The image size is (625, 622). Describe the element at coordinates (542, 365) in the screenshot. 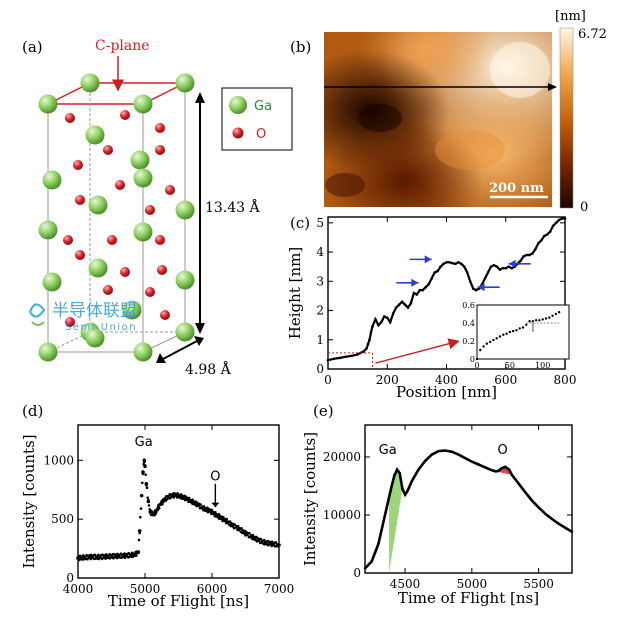

I see `inset-x-tick-label: 100` at that location.